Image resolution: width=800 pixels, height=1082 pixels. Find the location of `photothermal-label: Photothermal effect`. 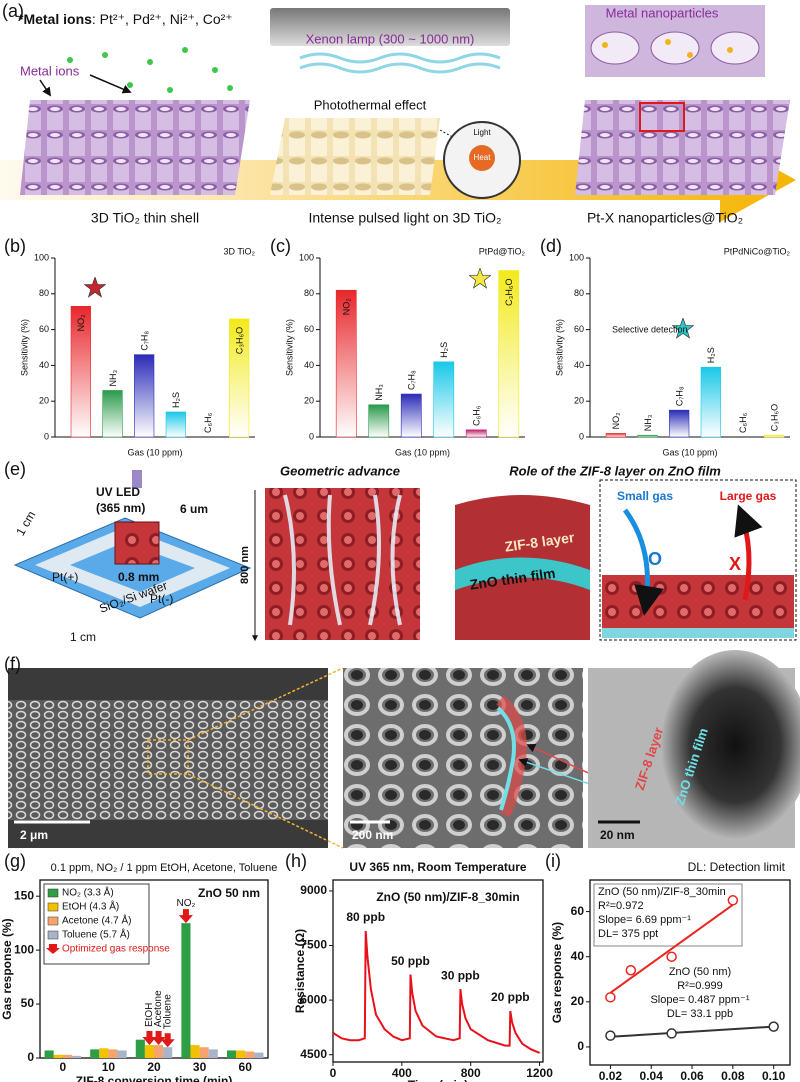

photothermal-label: Photothermal effect is located at coordinates (370, 104).